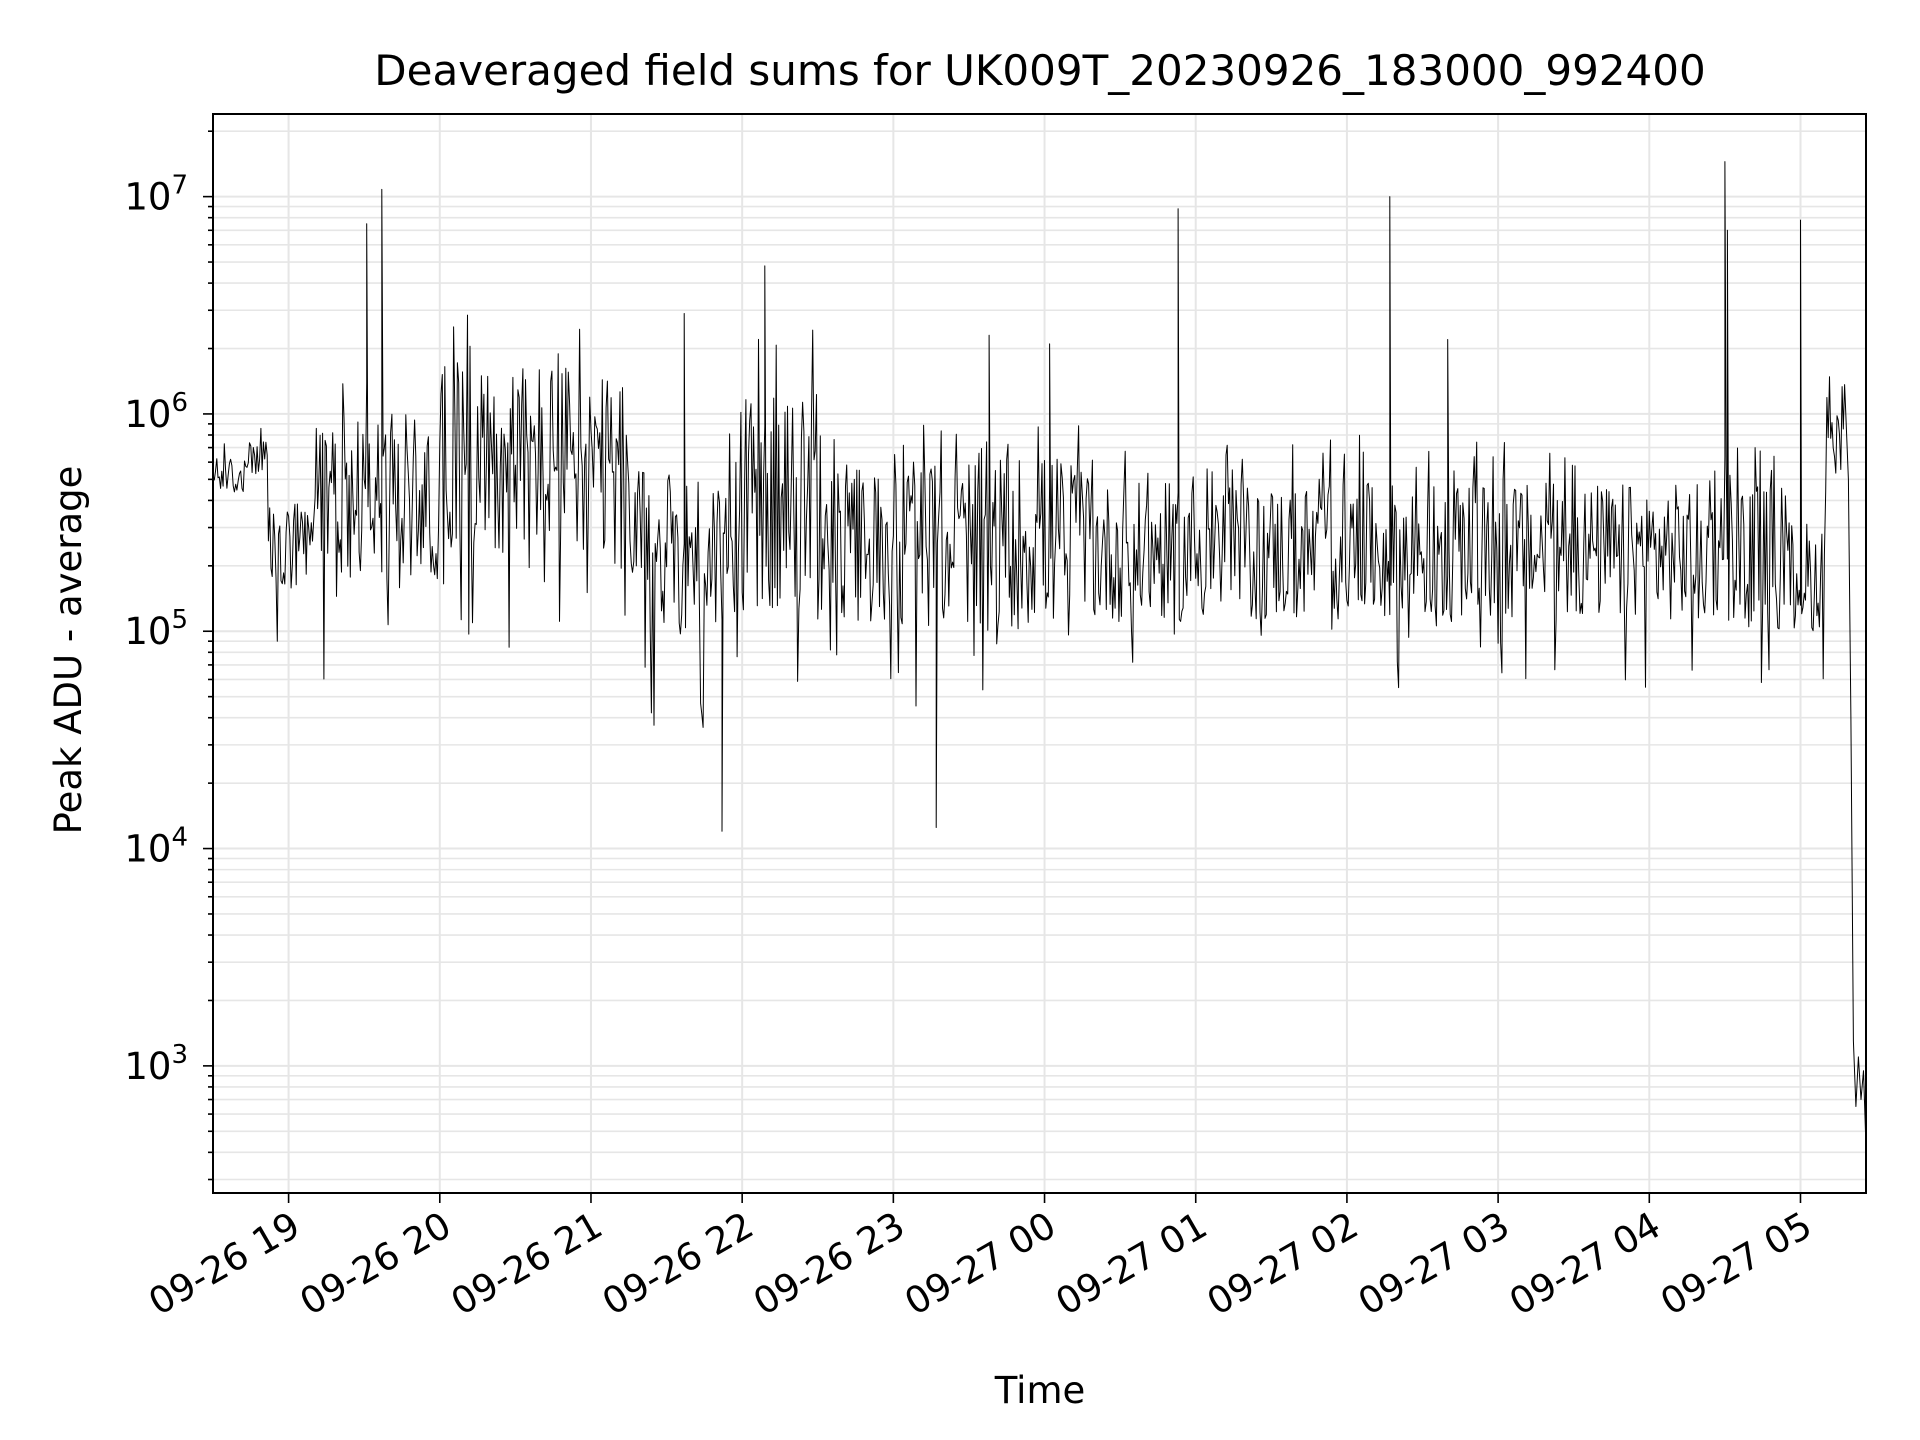 The height and width of the screenshot is (1440, 1920). I want to click on y-tick-label: 10⁶, so click(156, 412).